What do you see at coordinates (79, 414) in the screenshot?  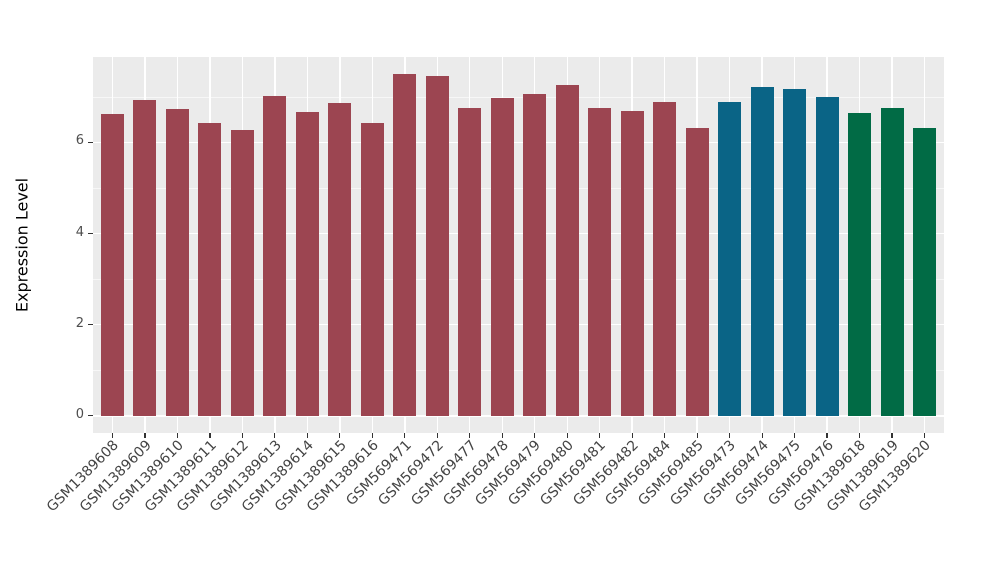 I see `y-tick-label: 0` at bounding box center [79, 414].